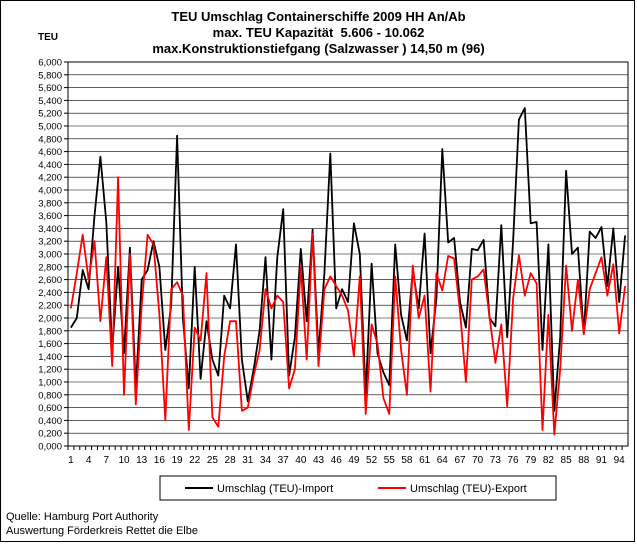 The height and width of the screenshot is (544, 637). Describe the element at coordinates (82, 517) in the screenshot. I see `source-line-1: Quelle: Hamburg Port Authority` at that location.